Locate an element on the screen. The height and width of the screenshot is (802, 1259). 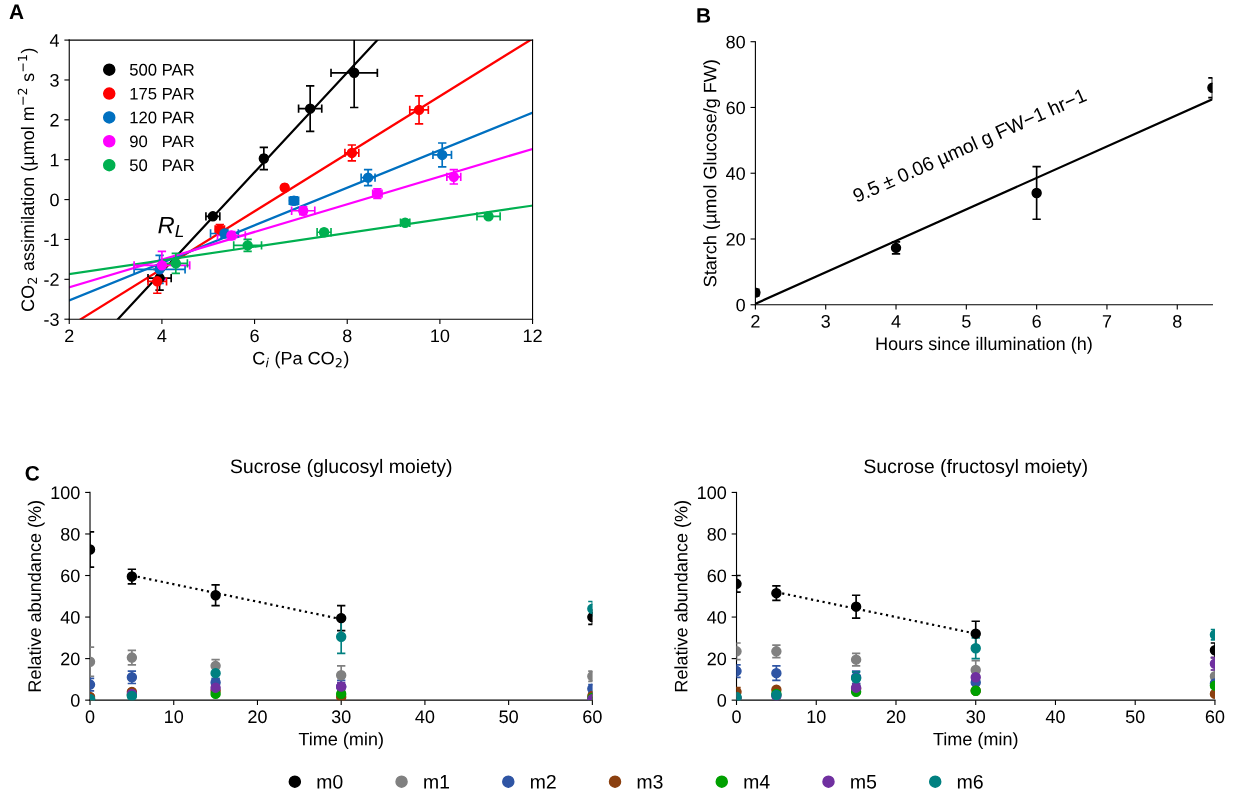
y-tick-label: 4 is located at coordinates (54, 40).